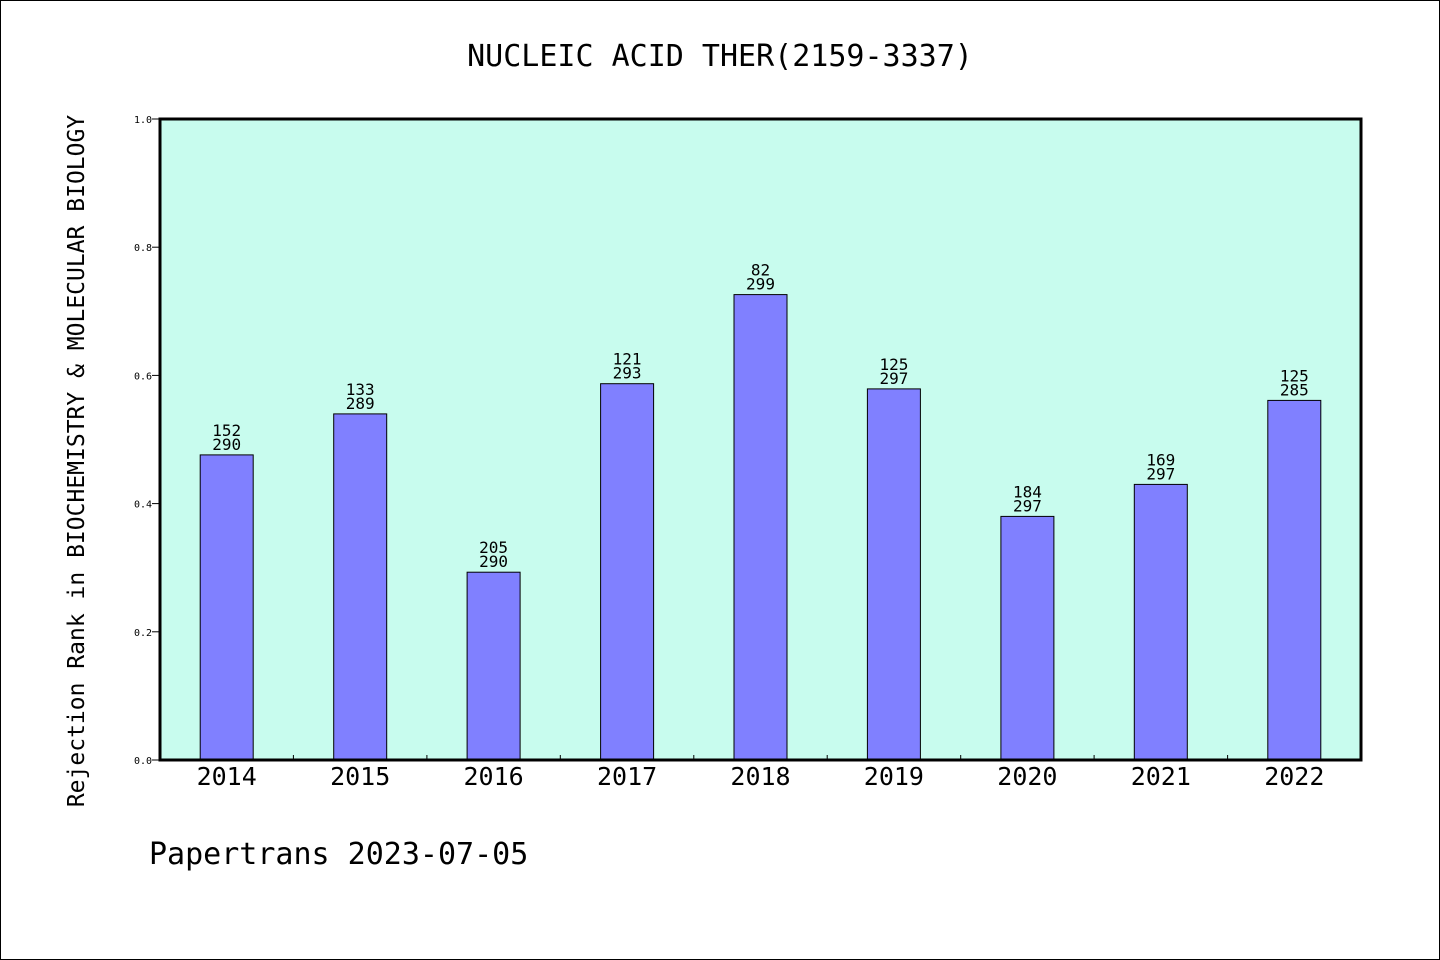 Image resolution: width=1440 pixels, height=960 pixels. Describe the element at coordinates (1294, 375) in the screenshot. I see `data-label-rank-2022: 125` at that location.